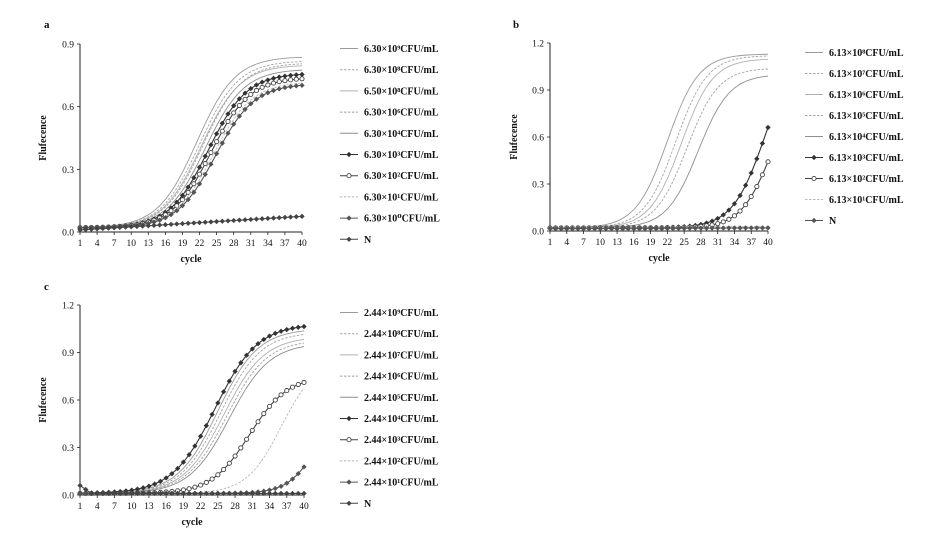  Describe the element at coordinates (401, 155) in the screenshot. I see `legend-label: 6.30×10³CFU/mL` at that location.